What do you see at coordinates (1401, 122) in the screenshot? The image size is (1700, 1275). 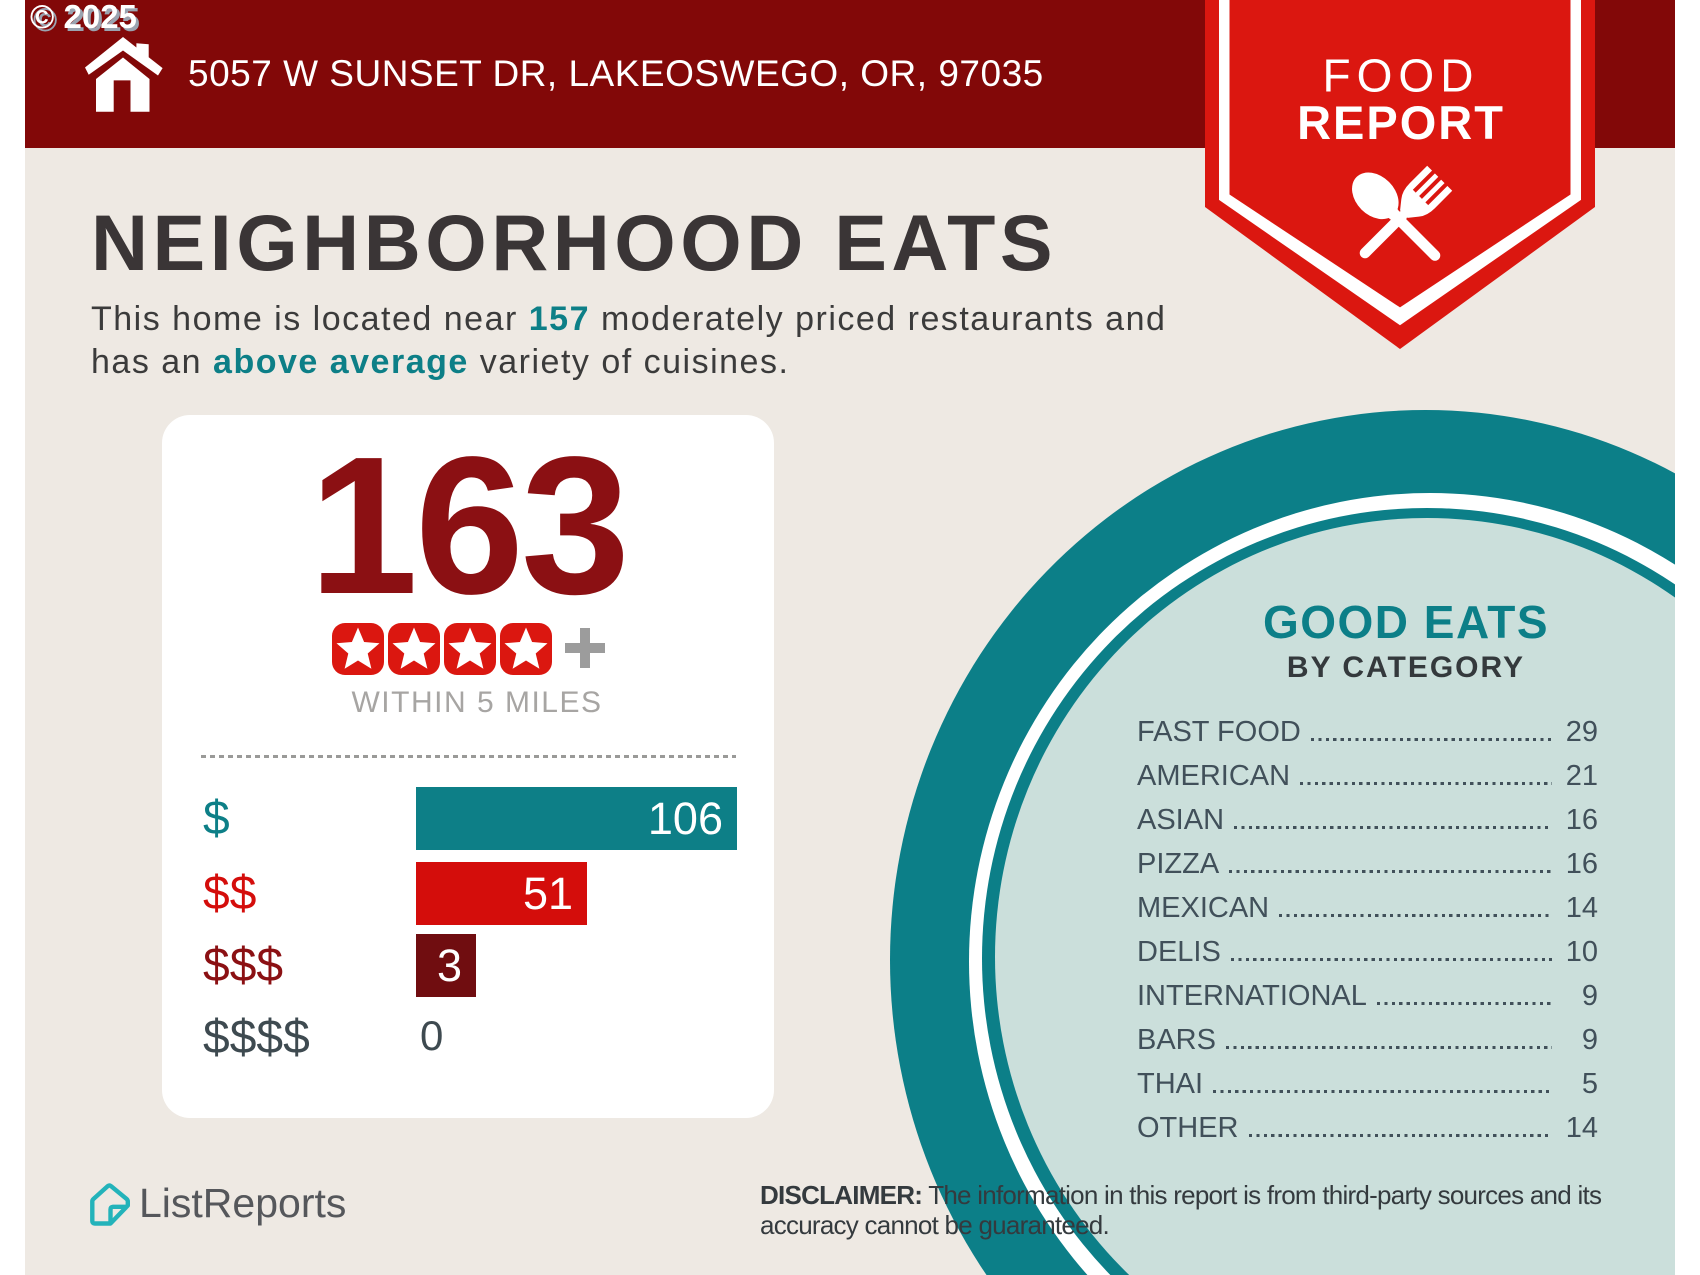 I see `svg-text: REPORT` at bounding box center [1401, 122].